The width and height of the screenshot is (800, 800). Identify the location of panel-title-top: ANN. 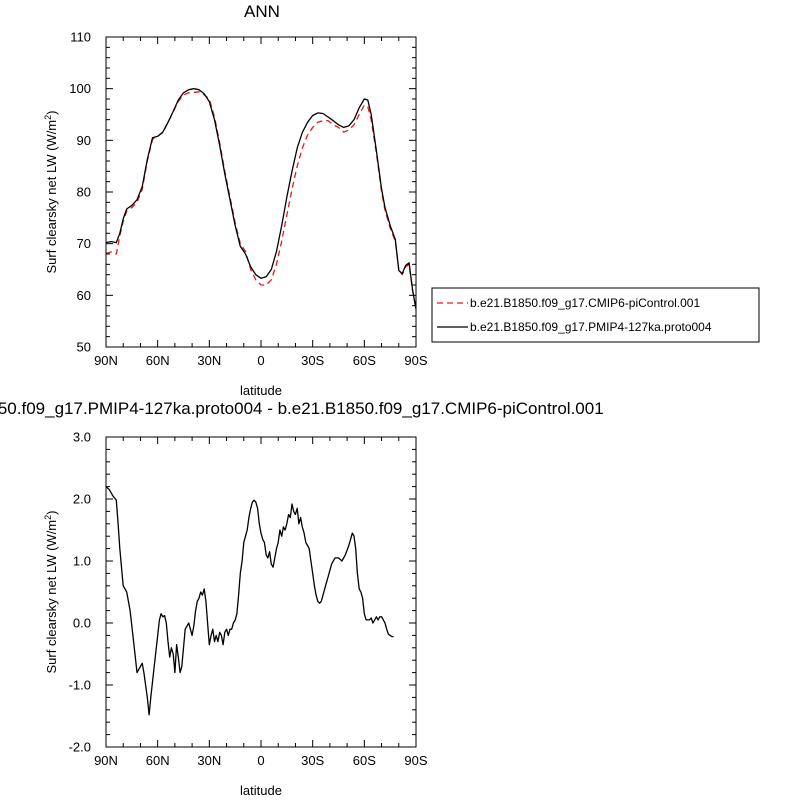
(262, 11).